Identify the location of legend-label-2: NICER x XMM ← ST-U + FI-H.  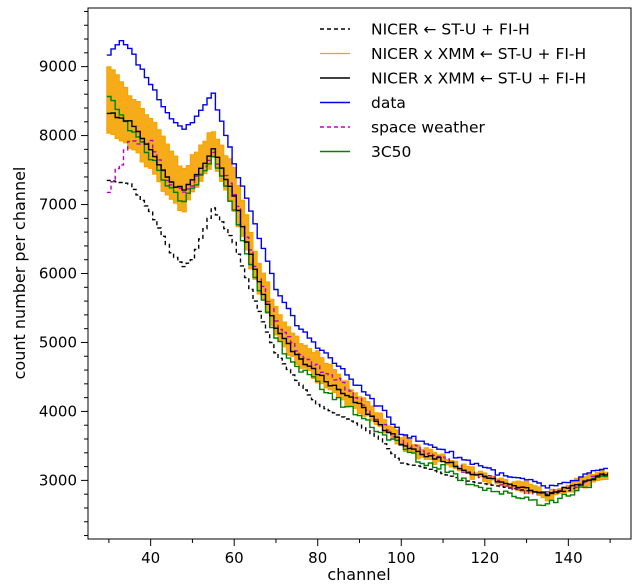
(478, 54).